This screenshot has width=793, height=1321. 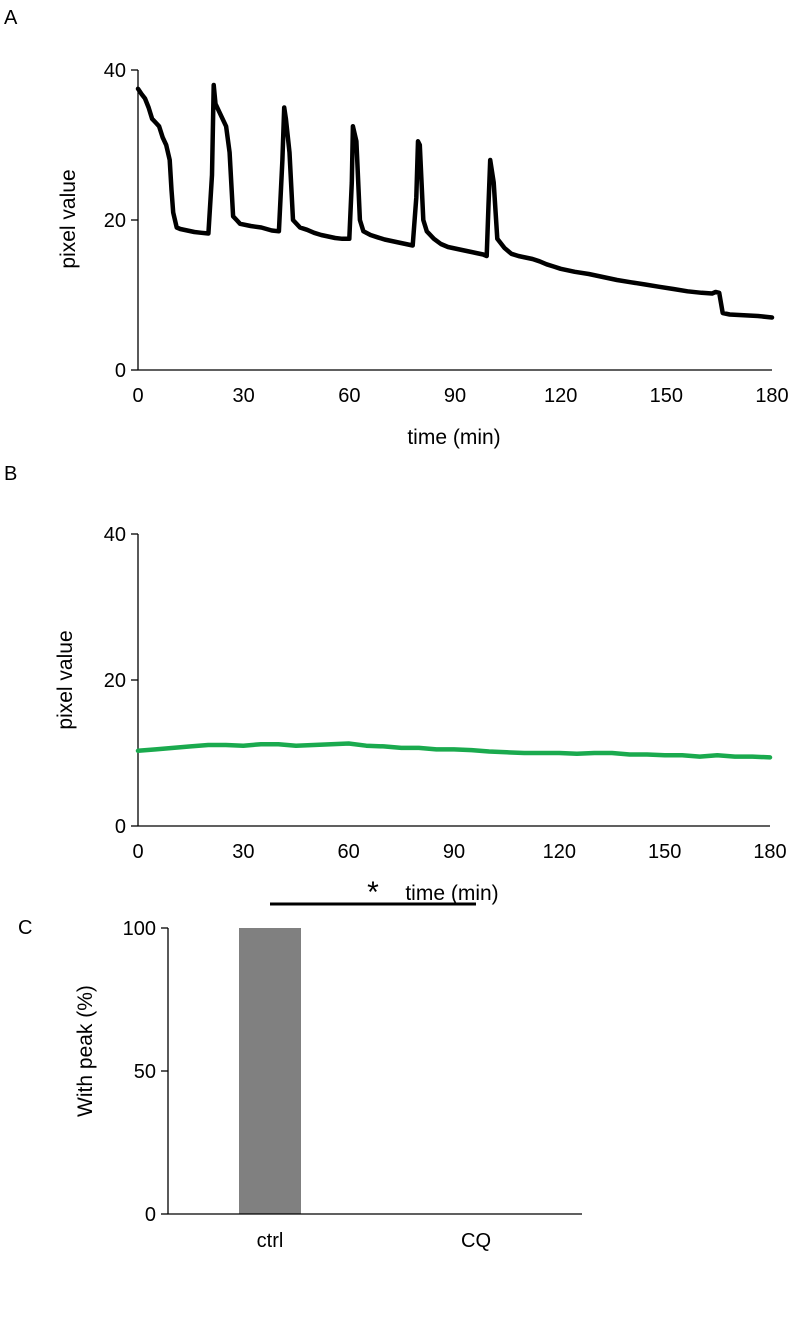 I want to click on panel-b-series-line, so click(x=454, y=750).